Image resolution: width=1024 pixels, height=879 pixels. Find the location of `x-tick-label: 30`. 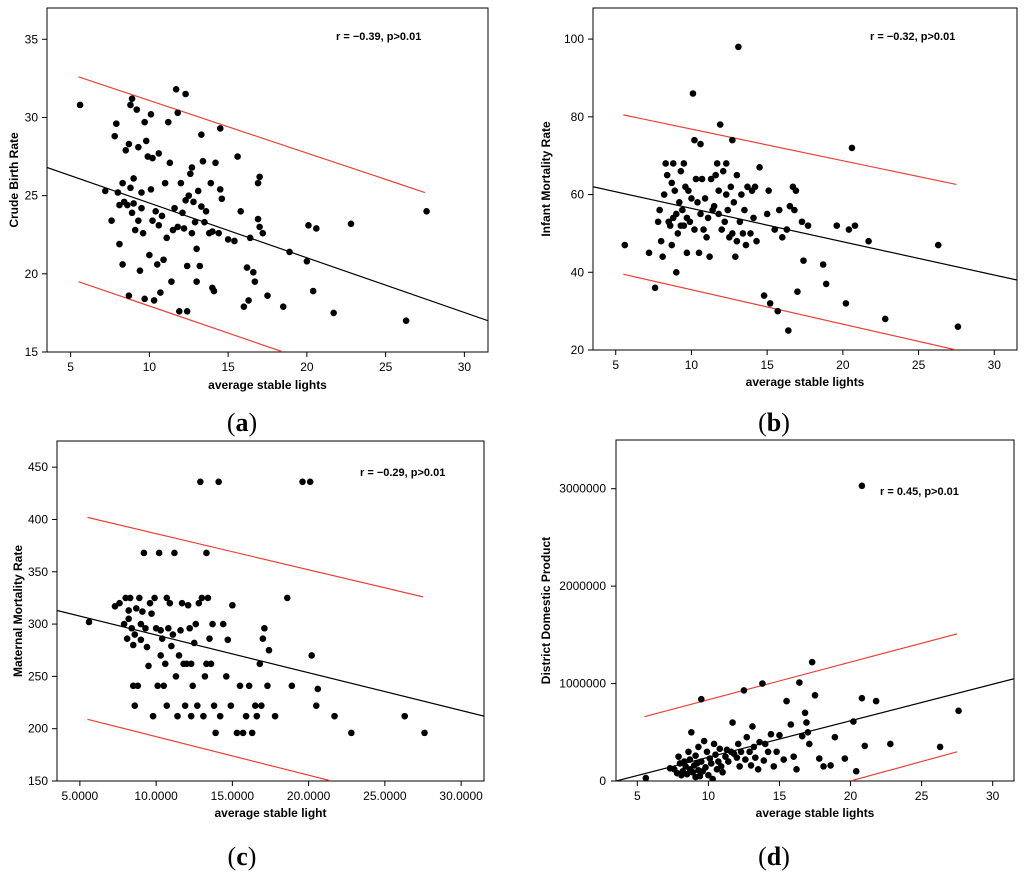

x-tick-label: 30 is located at coordinates (465, 367).